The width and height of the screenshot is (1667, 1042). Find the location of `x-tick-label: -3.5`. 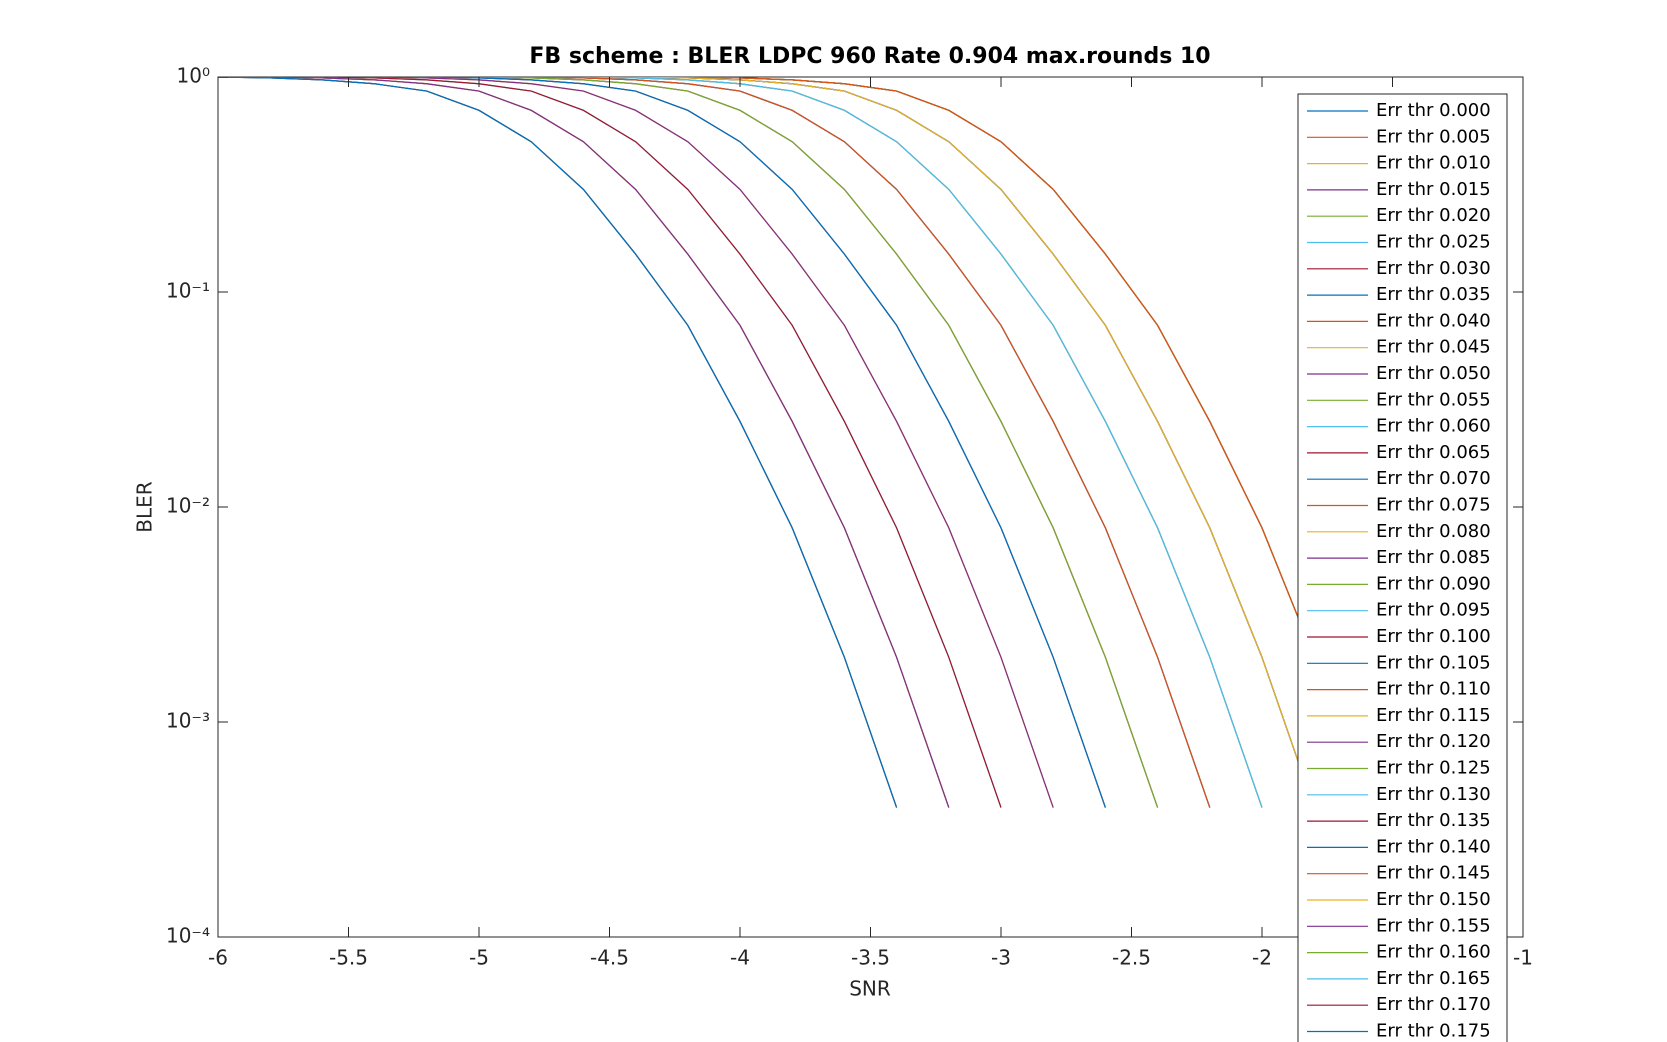

x-tick-label: -3.5 is located at coordinates (870, 958).